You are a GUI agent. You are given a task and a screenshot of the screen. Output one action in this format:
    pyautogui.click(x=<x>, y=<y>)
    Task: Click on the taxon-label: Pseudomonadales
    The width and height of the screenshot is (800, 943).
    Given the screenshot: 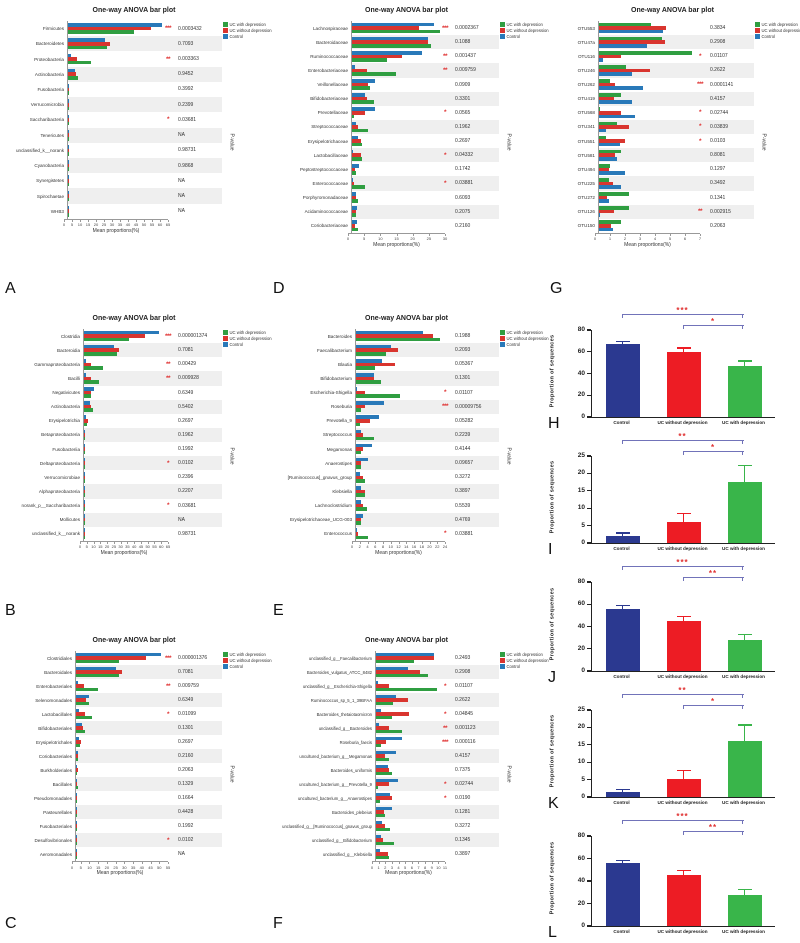 What is the action you would take?
    pyautogui.click(x=52, y=798)
    